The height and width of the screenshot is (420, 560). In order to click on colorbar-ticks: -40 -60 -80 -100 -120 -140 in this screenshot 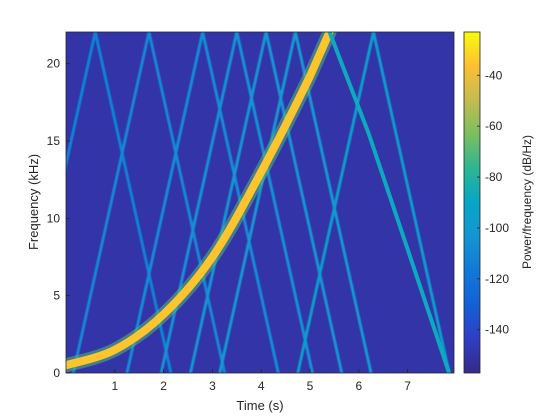, I will do `click(493, 202)`.